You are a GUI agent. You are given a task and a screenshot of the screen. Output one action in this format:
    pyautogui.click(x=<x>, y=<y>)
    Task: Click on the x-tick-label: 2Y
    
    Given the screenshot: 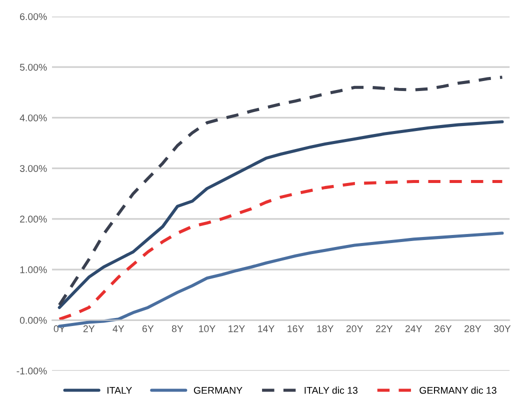 What is the action you would take?
    pyautogui.click(x=89, y=328)
    